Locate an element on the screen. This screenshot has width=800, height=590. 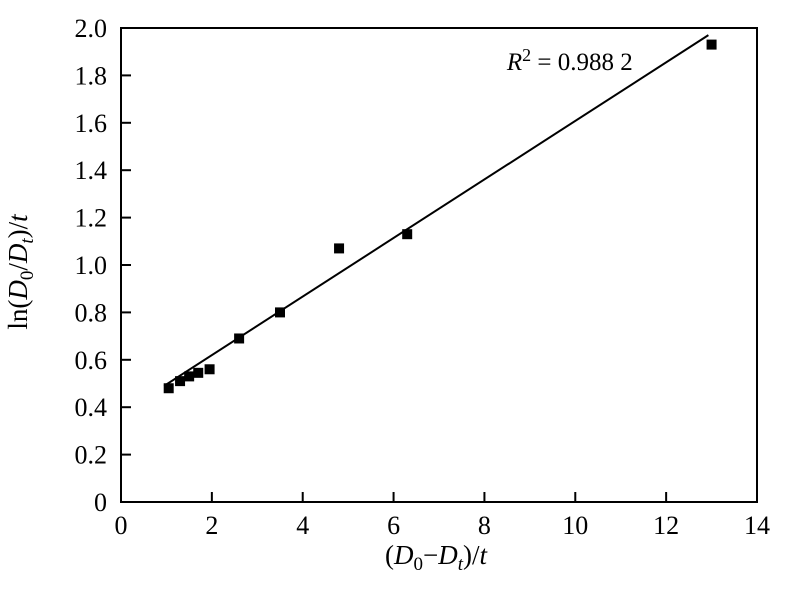
x-tick-label: 0 is located at coordinates (121, 525).